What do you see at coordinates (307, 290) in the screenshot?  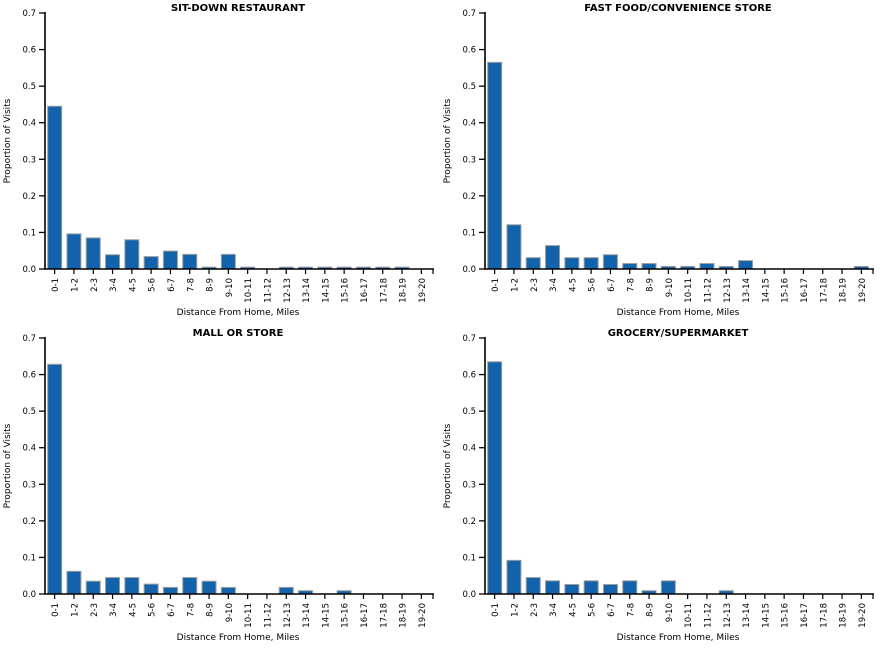 I see `x-tick-label: 13-14` at bounding box center [307, 290].